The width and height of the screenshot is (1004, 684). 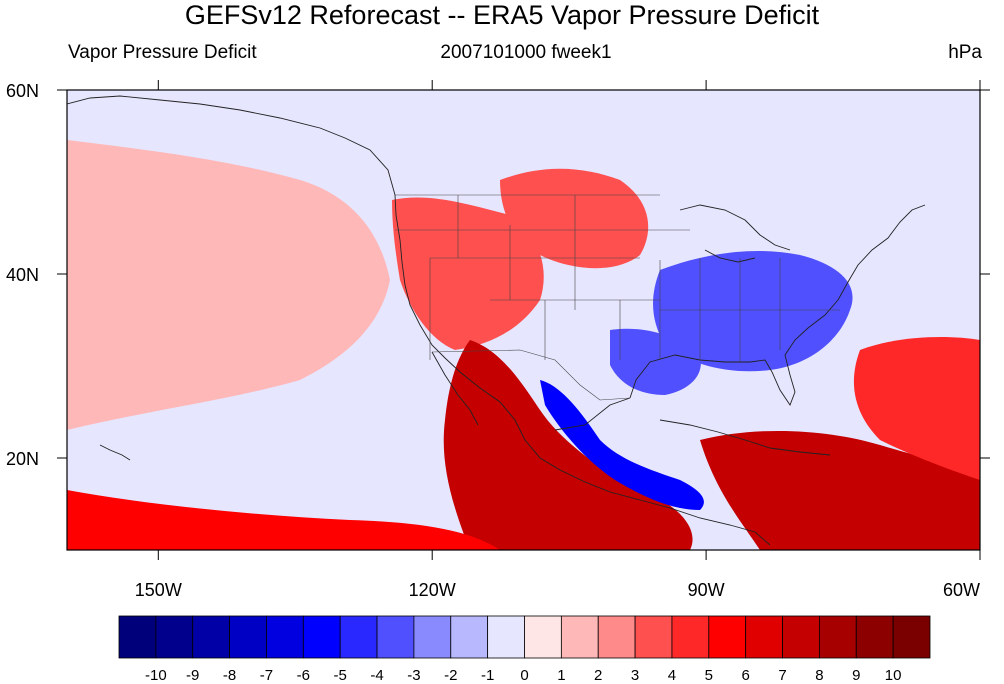 What do you see at coordinates (617, 297) in the screenshot?
I see `political-borders` at bounding box center [617, 297].